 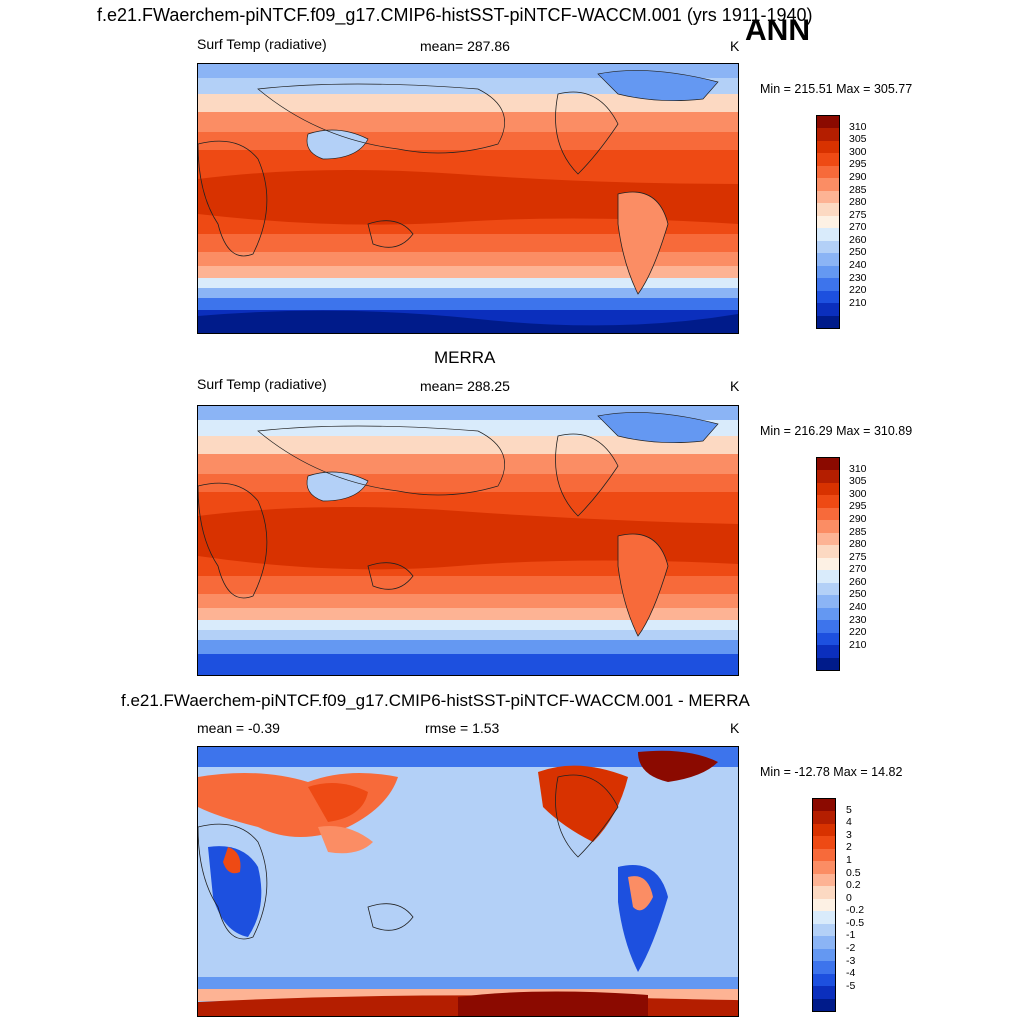 What do you see at coordinates (849, 809) in the screenshot?
I see `colorbar-tick-label: 5` at bounding box center [849, 809].